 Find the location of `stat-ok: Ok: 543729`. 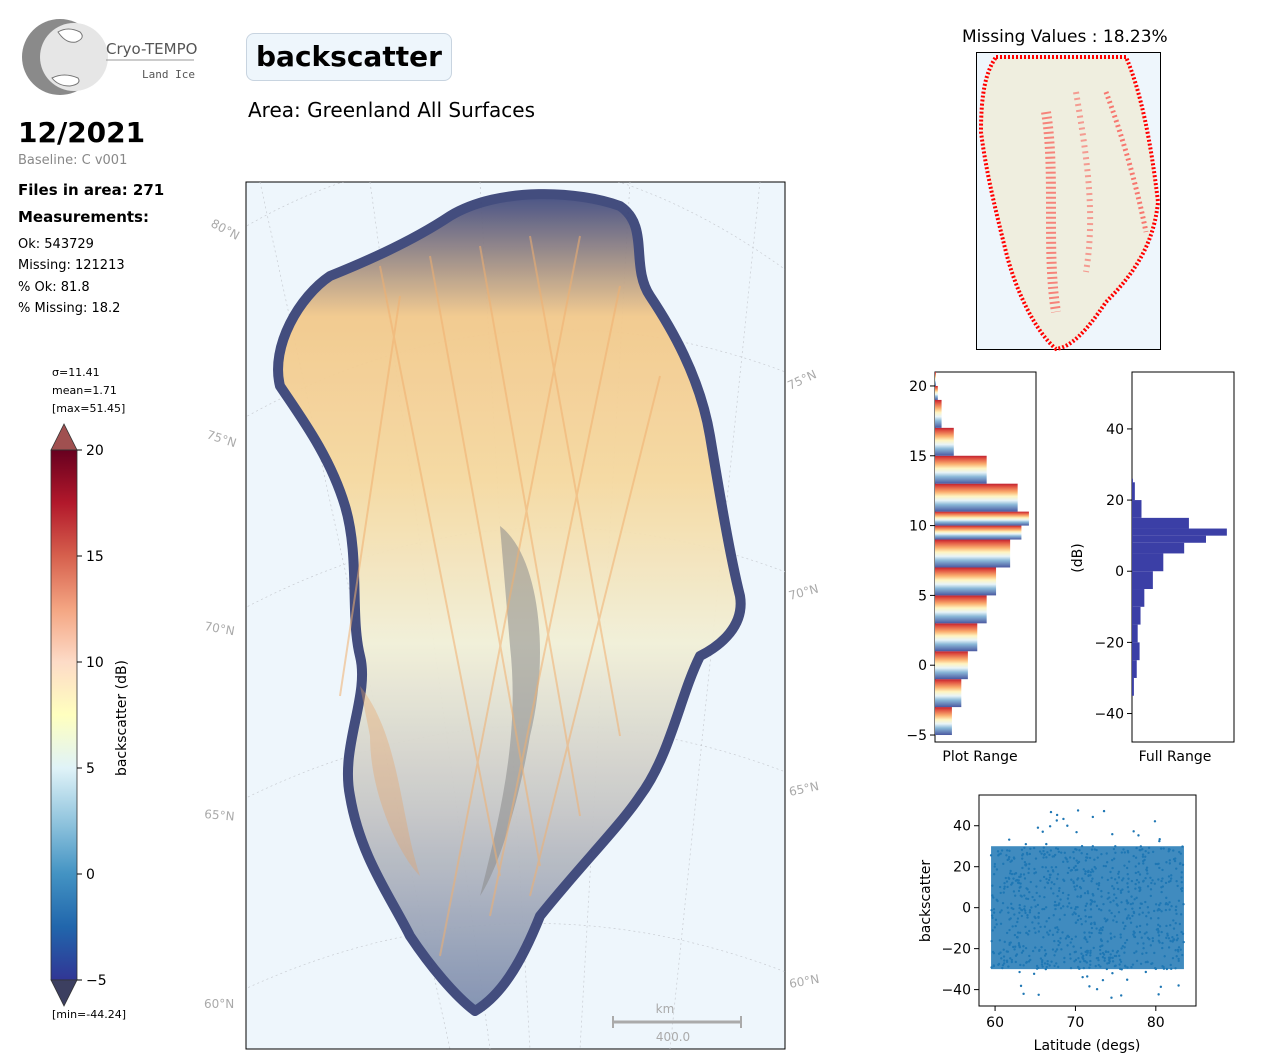

stat-ok: Ok: 543729 is located at coordinates (56, 244).